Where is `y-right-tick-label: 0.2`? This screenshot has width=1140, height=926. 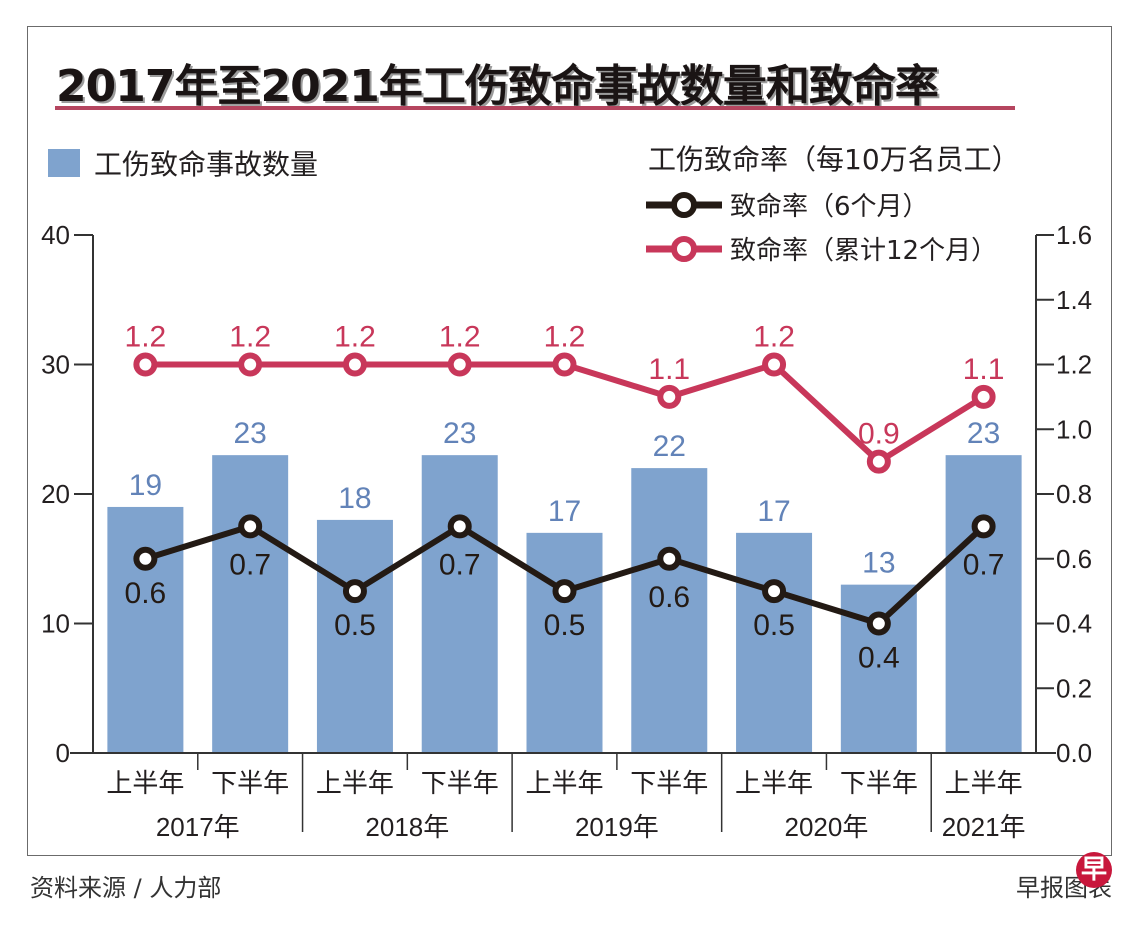 y-right-tick-label: 0.2 is located at coordinates (1074, 688).